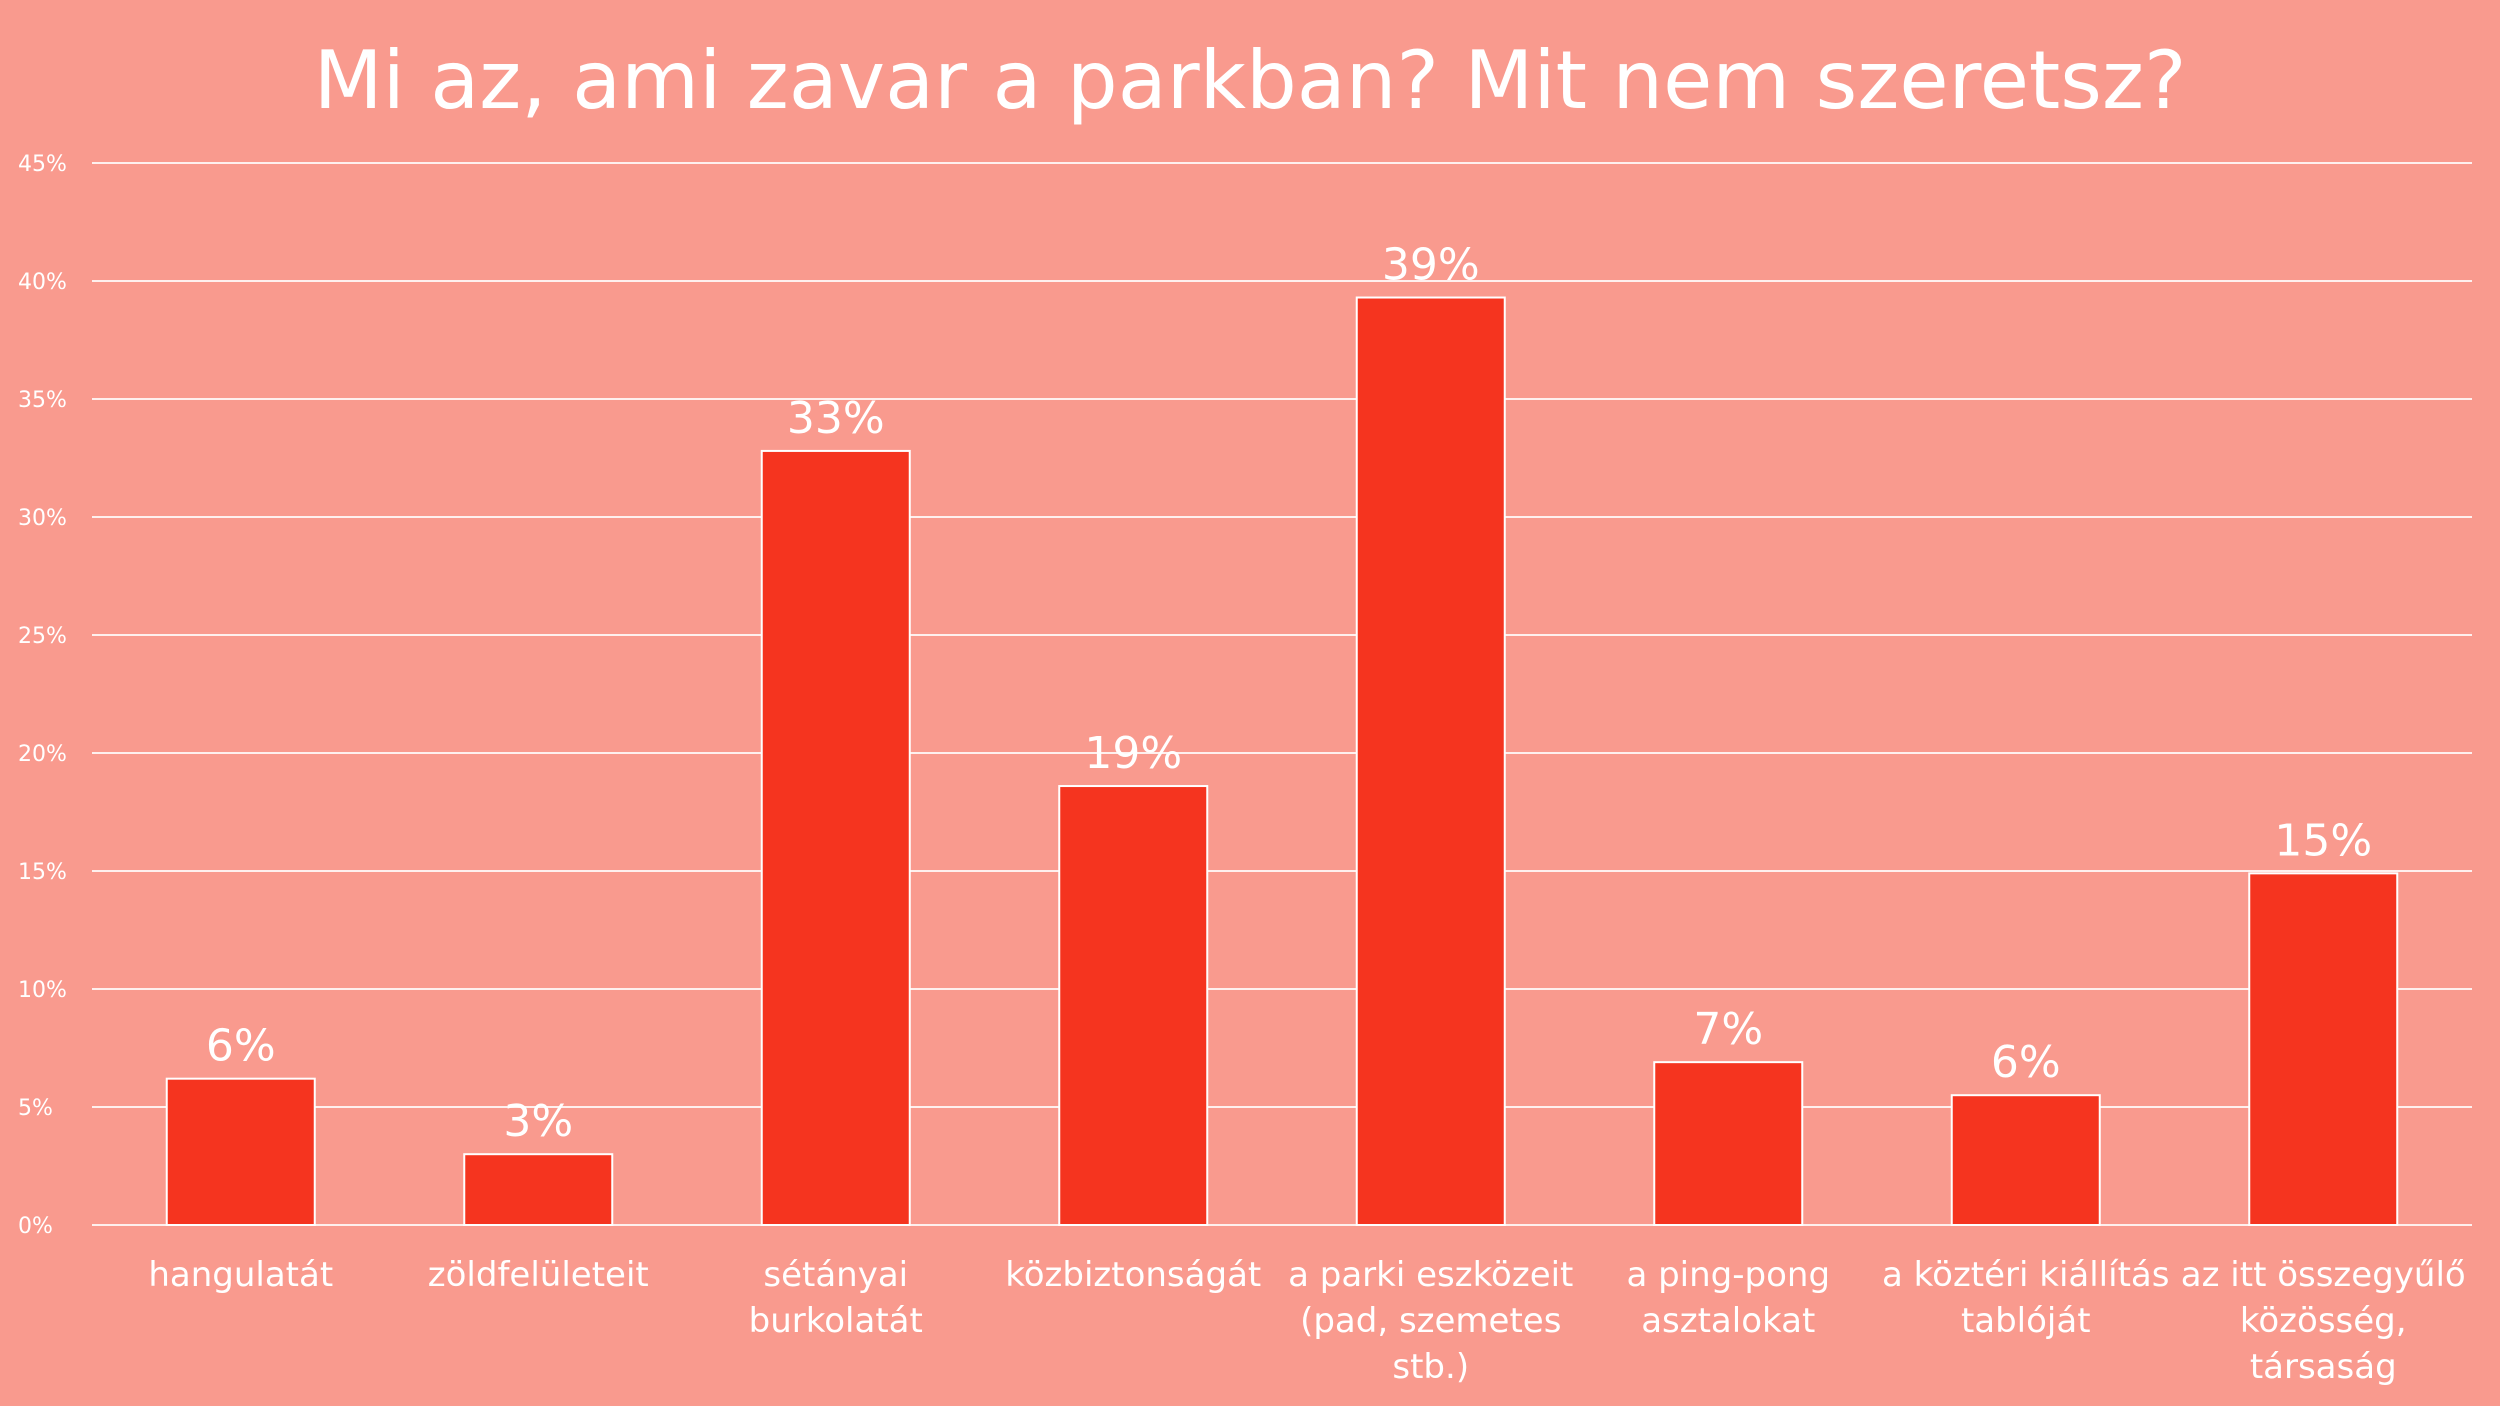 This screenshot has width=2500, height=1406. What do you see at coordinates (1133, 753) in the screenshot?
I see `data-label: 19%` at bounding box center [1133, 753].